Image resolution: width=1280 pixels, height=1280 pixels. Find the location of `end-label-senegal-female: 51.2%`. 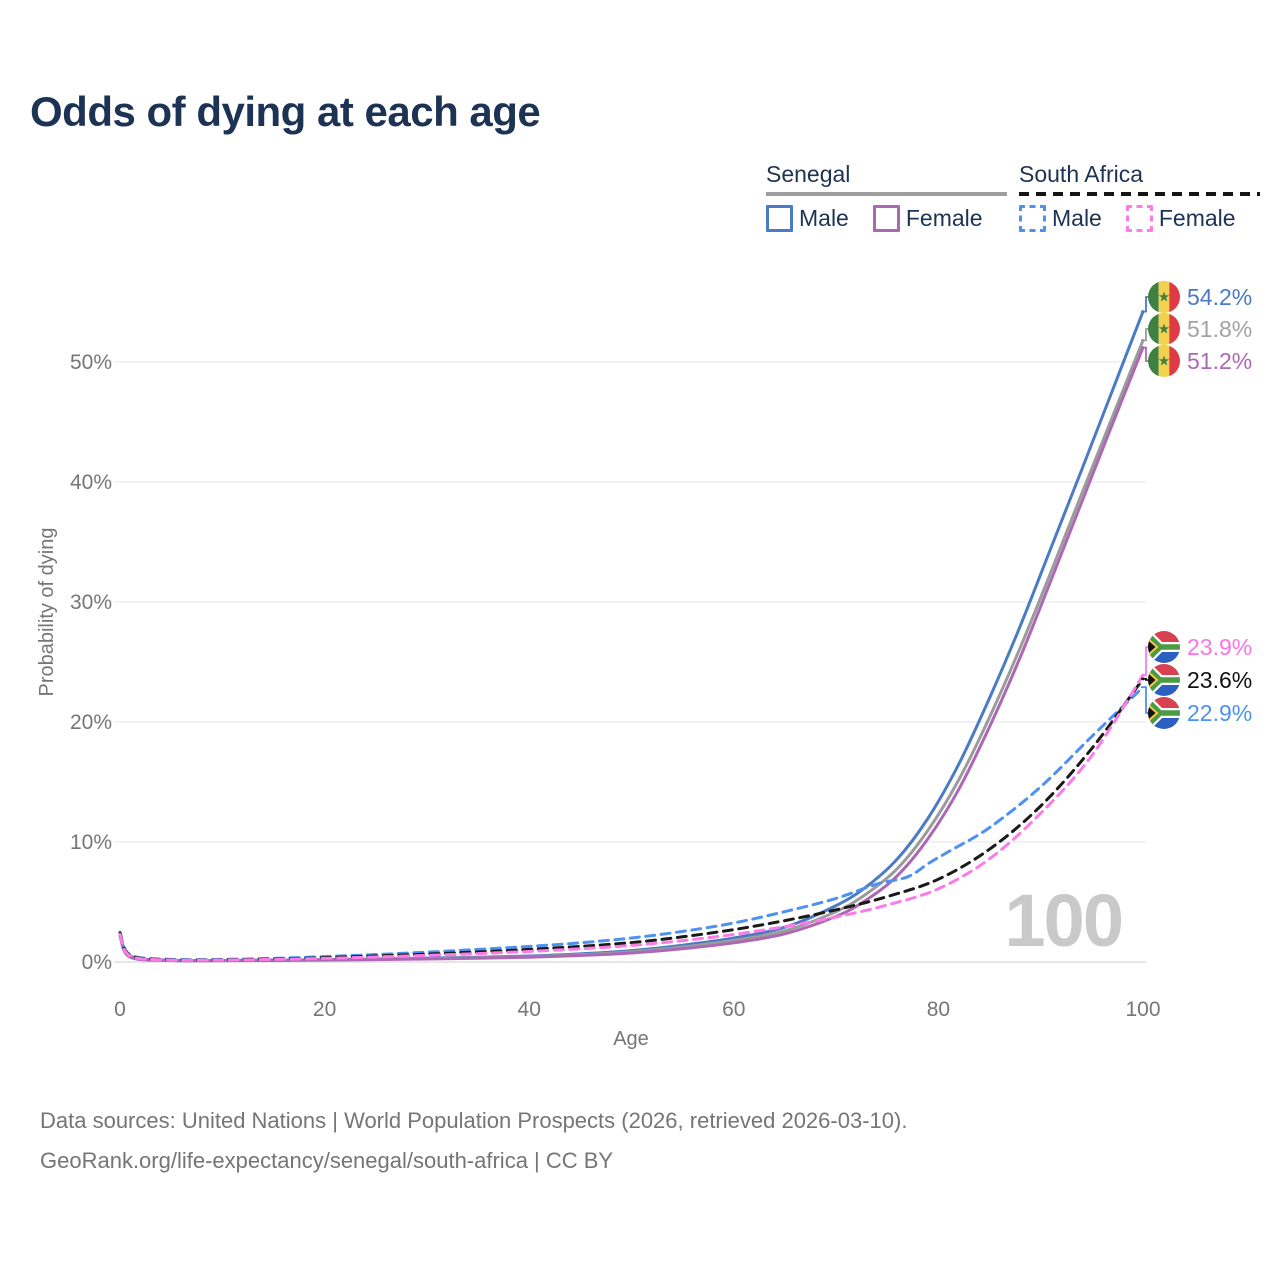

end-label-senegal-female: 51.2% is located at coordinates (1200, 361).